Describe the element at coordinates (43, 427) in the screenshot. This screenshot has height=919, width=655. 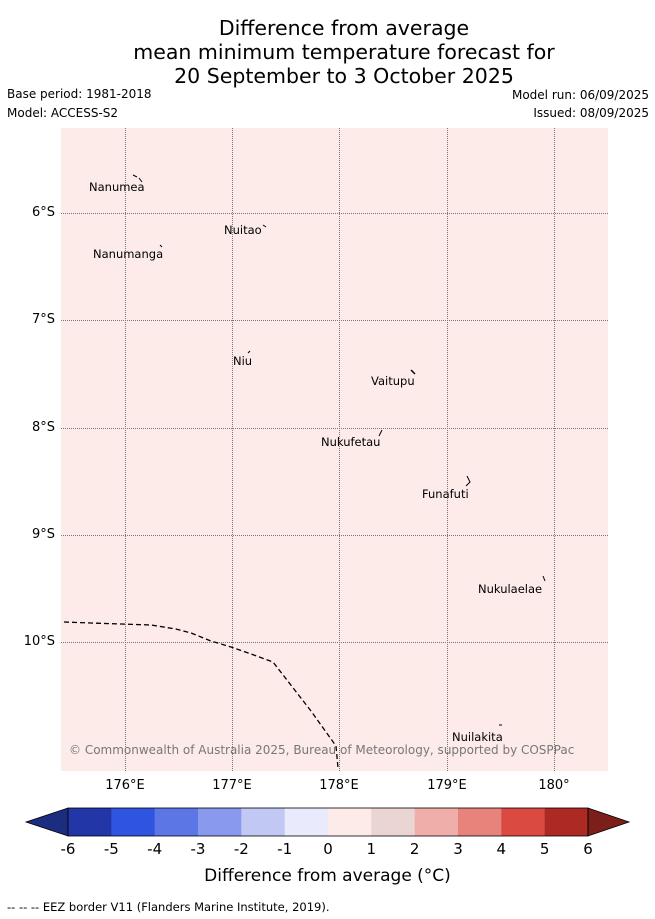
I see `lat-label-8s: 8°S` at that location.